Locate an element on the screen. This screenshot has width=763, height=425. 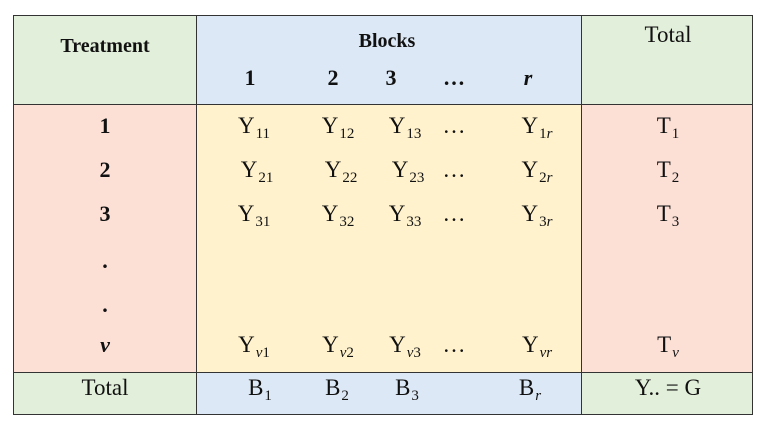
treatment-total-cell: Tv is located at coordinates (668, 346).